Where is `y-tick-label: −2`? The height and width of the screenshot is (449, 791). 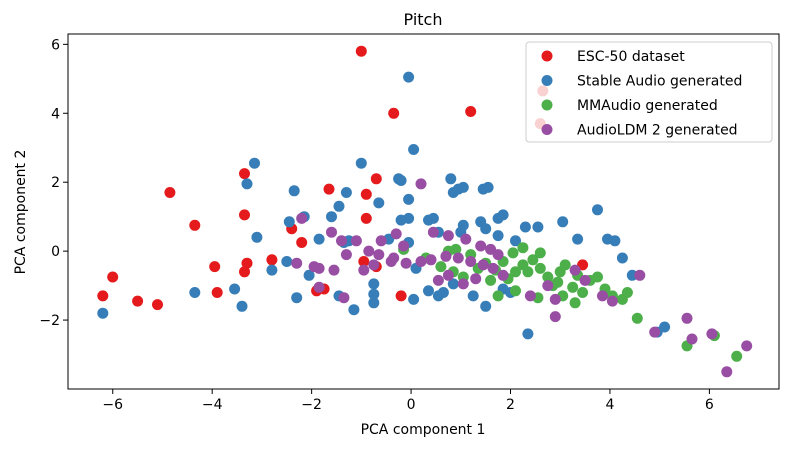 y-tick-label: −2 is located at coordinates (49, 321).